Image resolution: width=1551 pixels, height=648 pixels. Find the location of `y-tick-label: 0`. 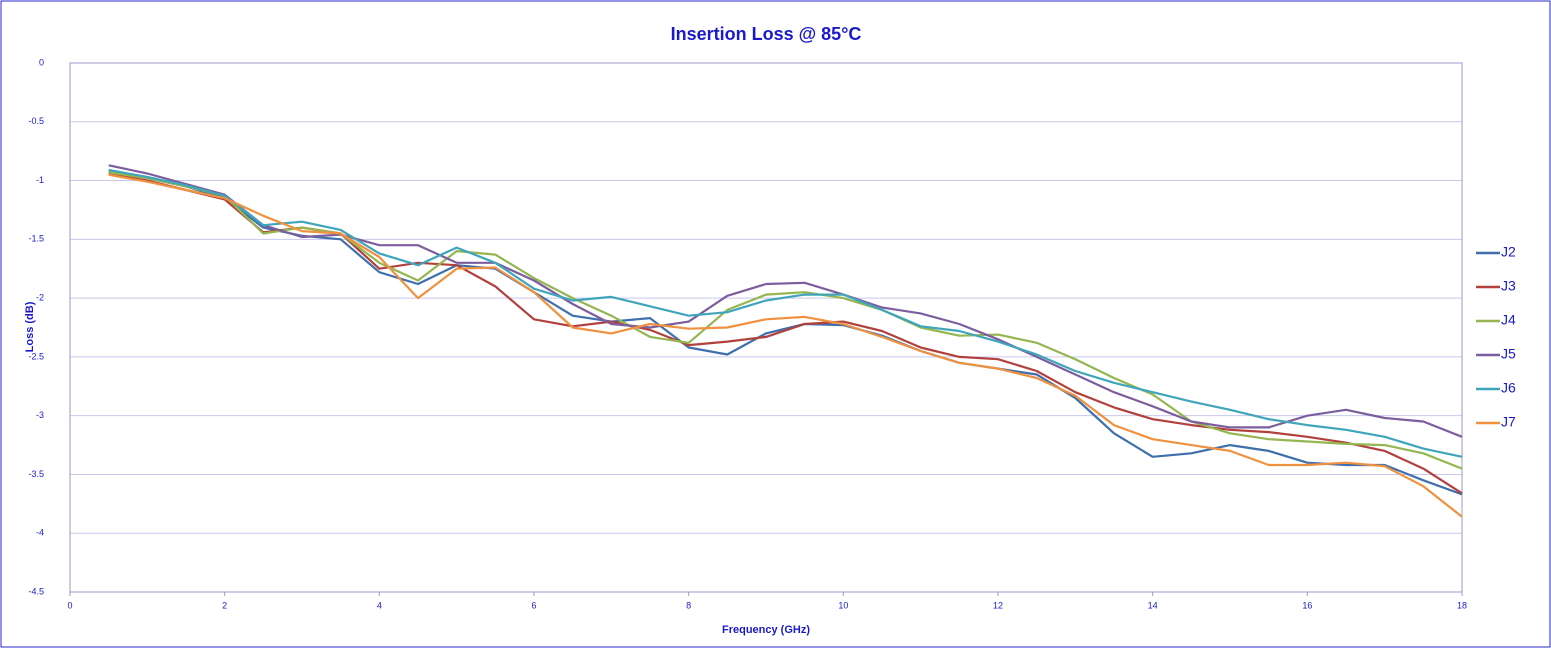

y-tick-label: 0 is located at coordinates (41, 62).